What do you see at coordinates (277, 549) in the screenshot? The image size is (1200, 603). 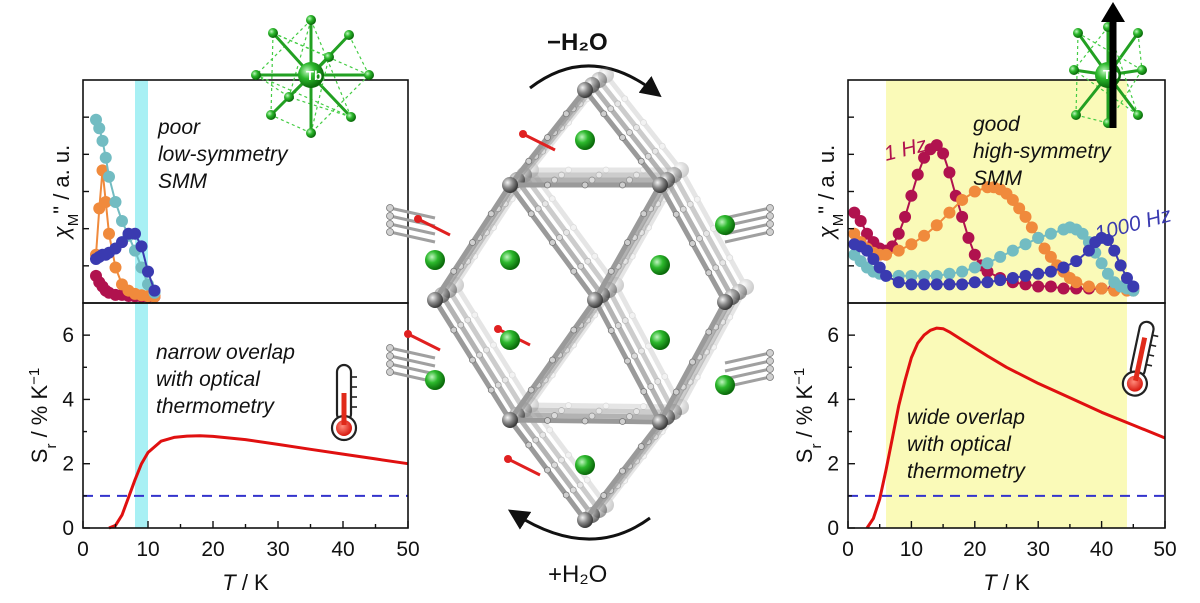 I see `left-x-tick-label: 30` at bounding box center [277, 549].